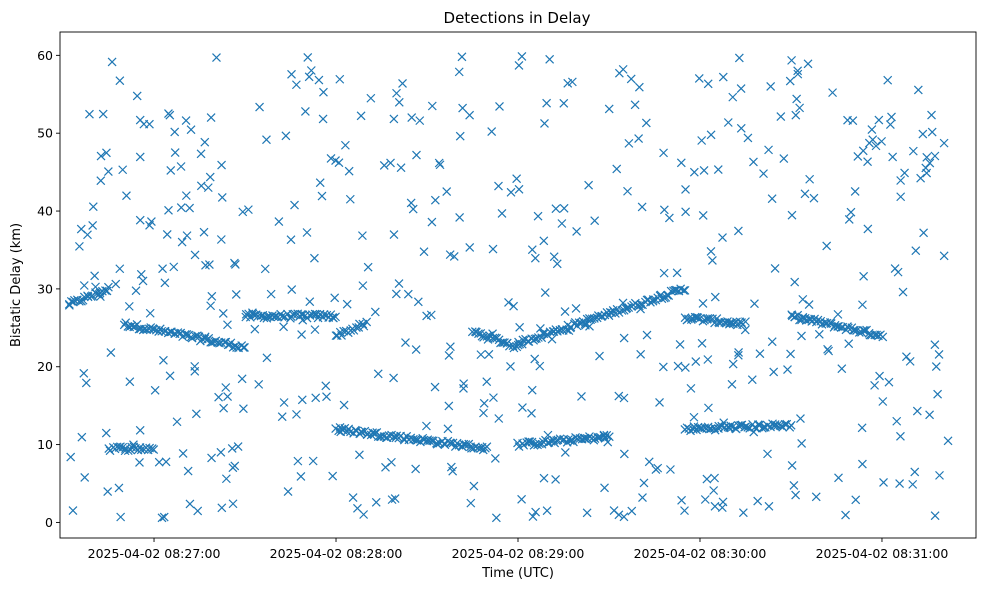  Describe the element at coordinates (882, 553) in the screenshot. I see `x-tick-label: 2025-04-02 08:31:00` at that location.